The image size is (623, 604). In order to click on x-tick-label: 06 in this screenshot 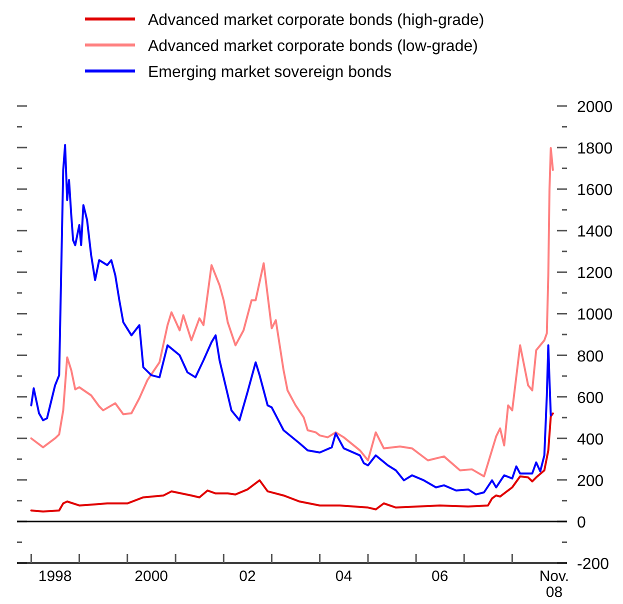, I will do `click(440, 576)`.